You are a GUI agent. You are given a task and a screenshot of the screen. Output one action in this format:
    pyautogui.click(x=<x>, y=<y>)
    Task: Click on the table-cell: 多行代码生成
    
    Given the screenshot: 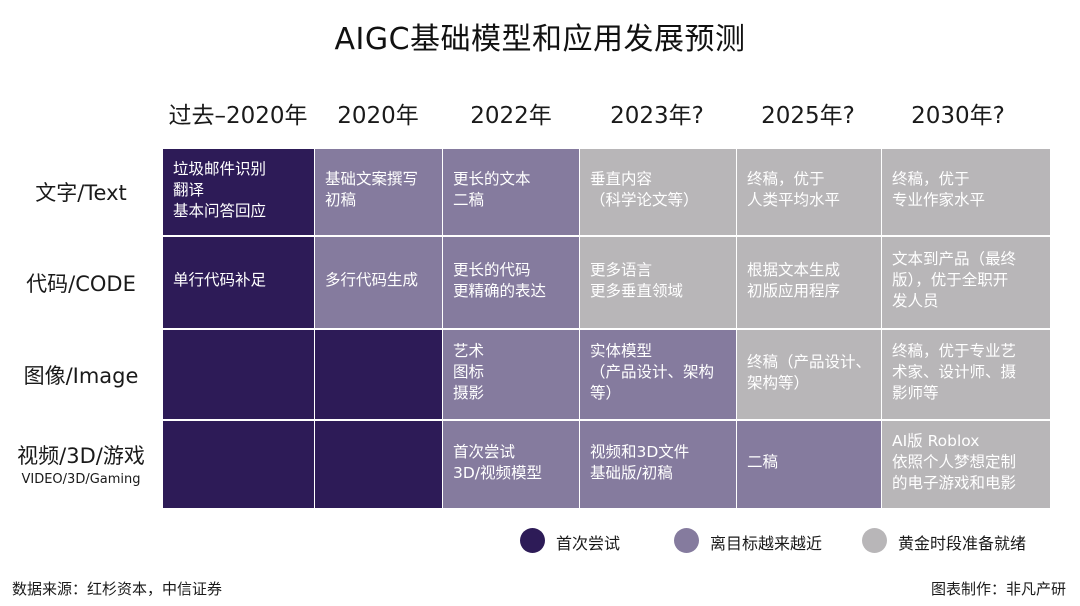 What is the action you would take?
    pyautogui.click(x=378, y=282)
    